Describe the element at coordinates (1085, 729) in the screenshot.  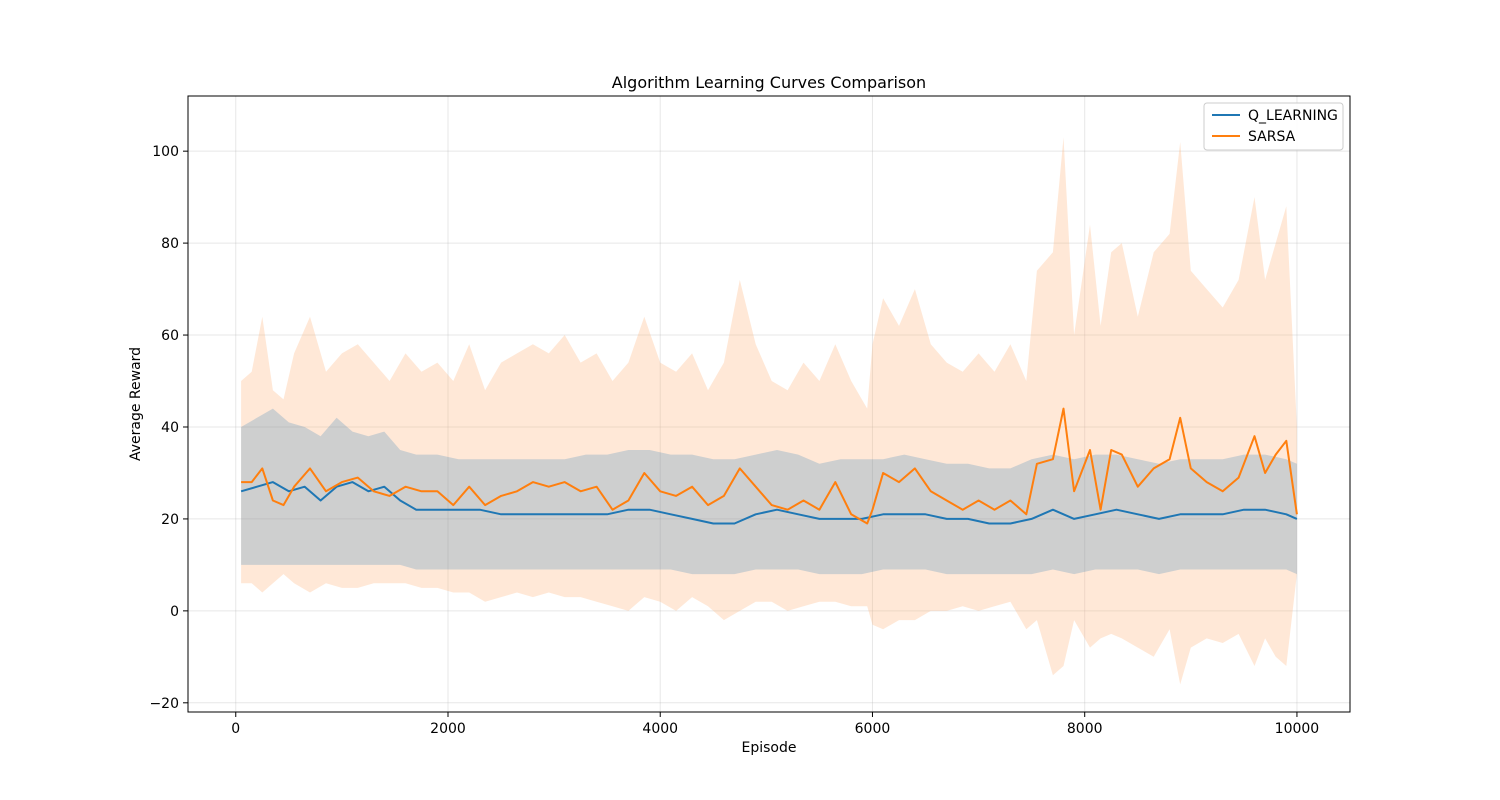
I see `x-tick-label: 8000` at that location.